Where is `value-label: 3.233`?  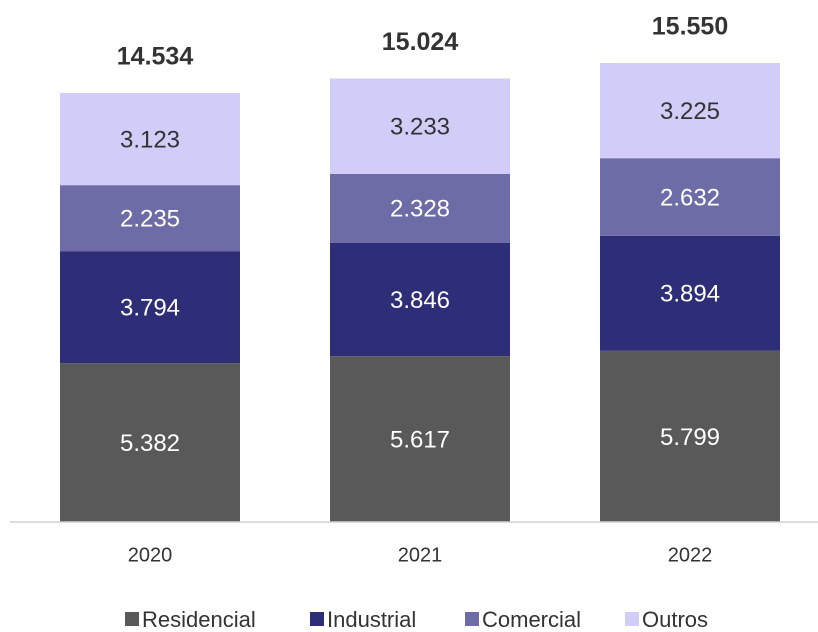
value-label: 3.233 is located at coordinates (420, 127).